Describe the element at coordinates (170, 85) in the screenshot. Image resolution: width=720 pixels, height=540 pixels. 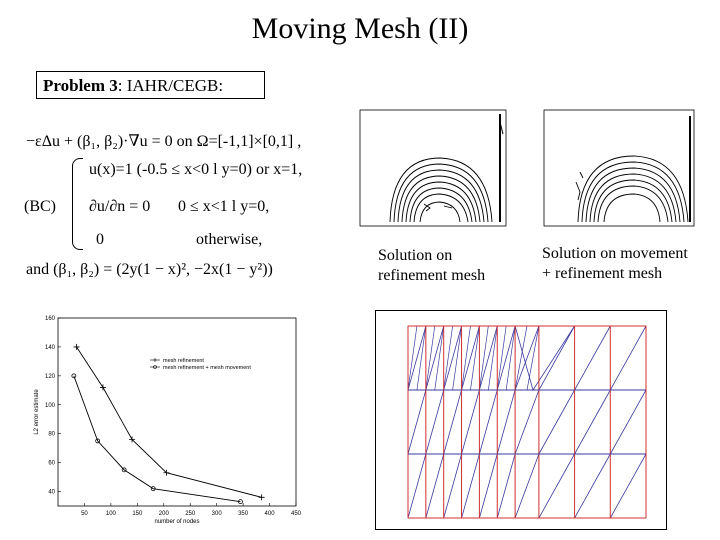
I see `problem-name: : IAHR/CEGB:` at that location.